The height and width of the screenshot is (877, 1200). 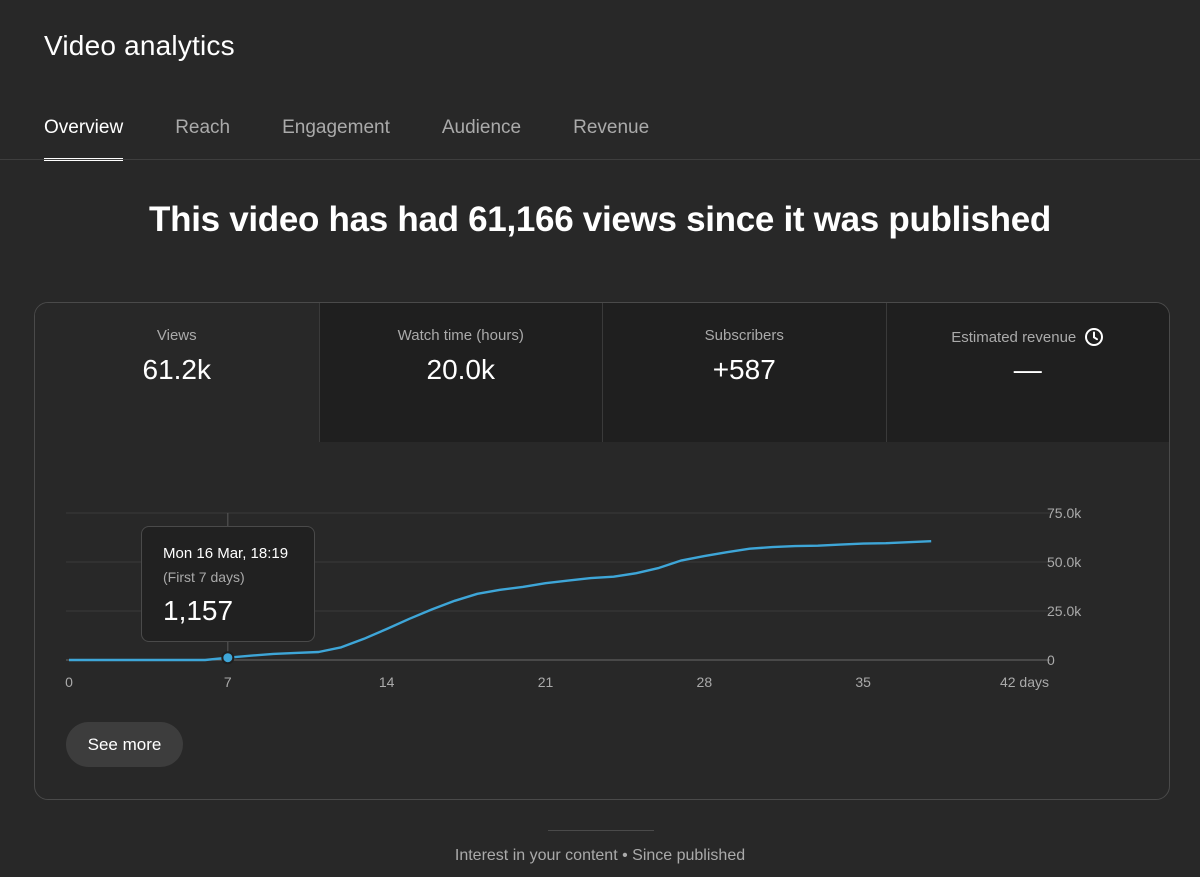 I want to click on tooltip-date: Mon 16 Mar, 18:19, so click(x=226, y=553).